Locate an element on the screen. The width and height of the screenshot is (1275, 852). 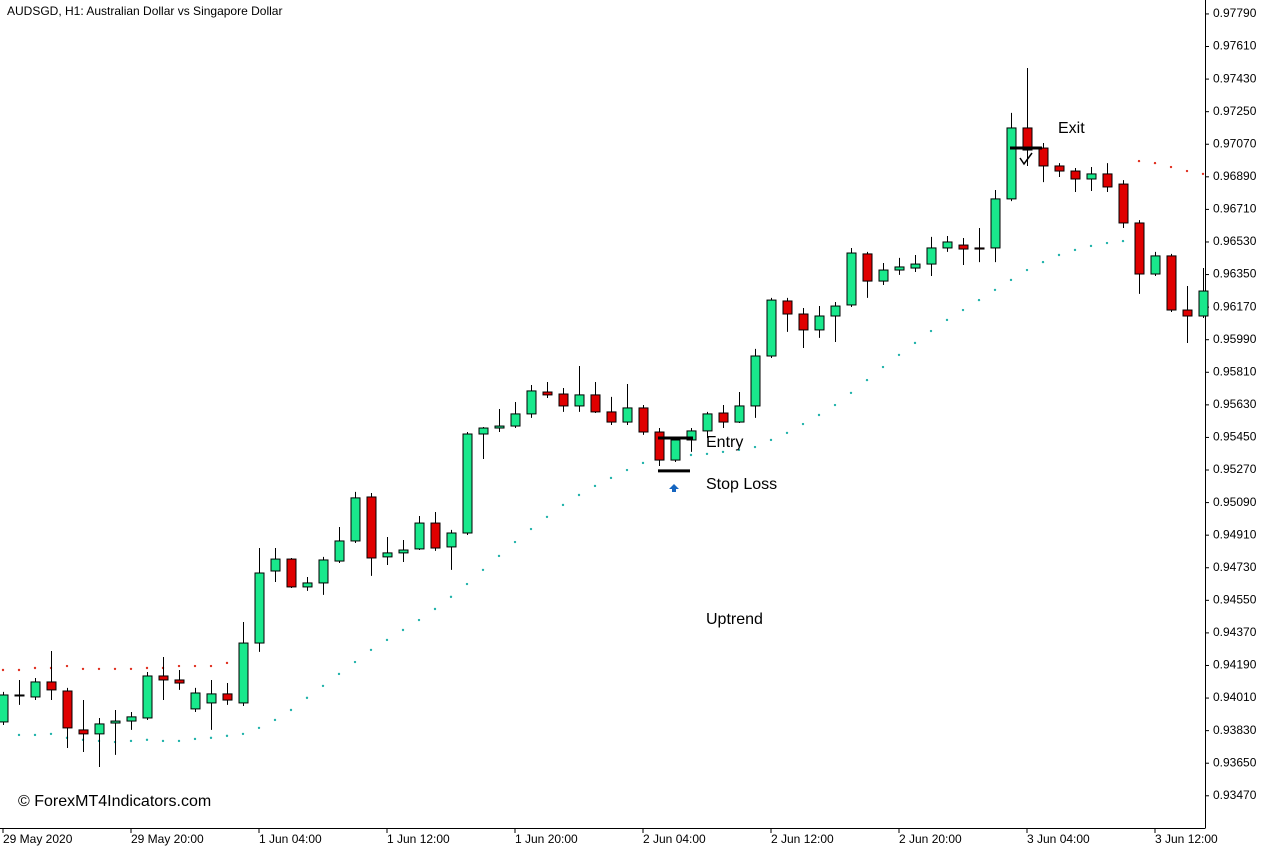
y-tick-label: 0.97430 is located at coordinates (1235, 78).